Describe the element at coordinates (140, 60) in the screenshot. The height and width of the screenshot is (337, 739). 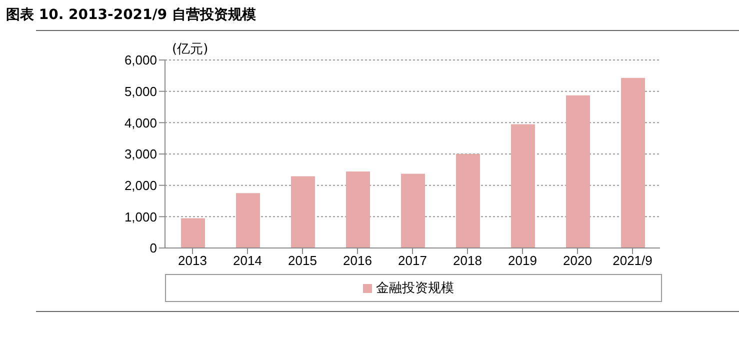
I see `y-tick-label: 6,000` at that location.